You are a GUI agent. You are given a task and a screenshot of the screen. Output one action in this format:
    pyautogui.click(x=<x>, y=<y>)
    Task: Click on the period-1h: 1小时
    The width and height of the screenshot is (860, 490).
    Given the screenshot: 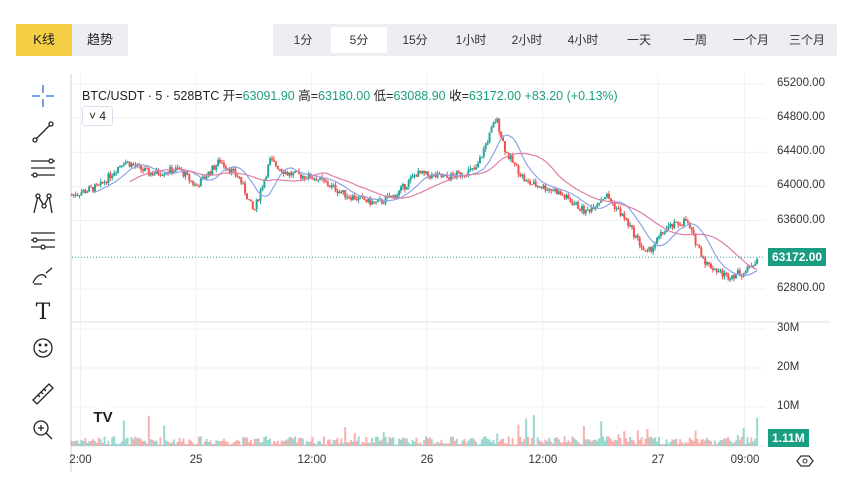 What is the action you would take?
    pyautogui.click(x=471, y=40)
    